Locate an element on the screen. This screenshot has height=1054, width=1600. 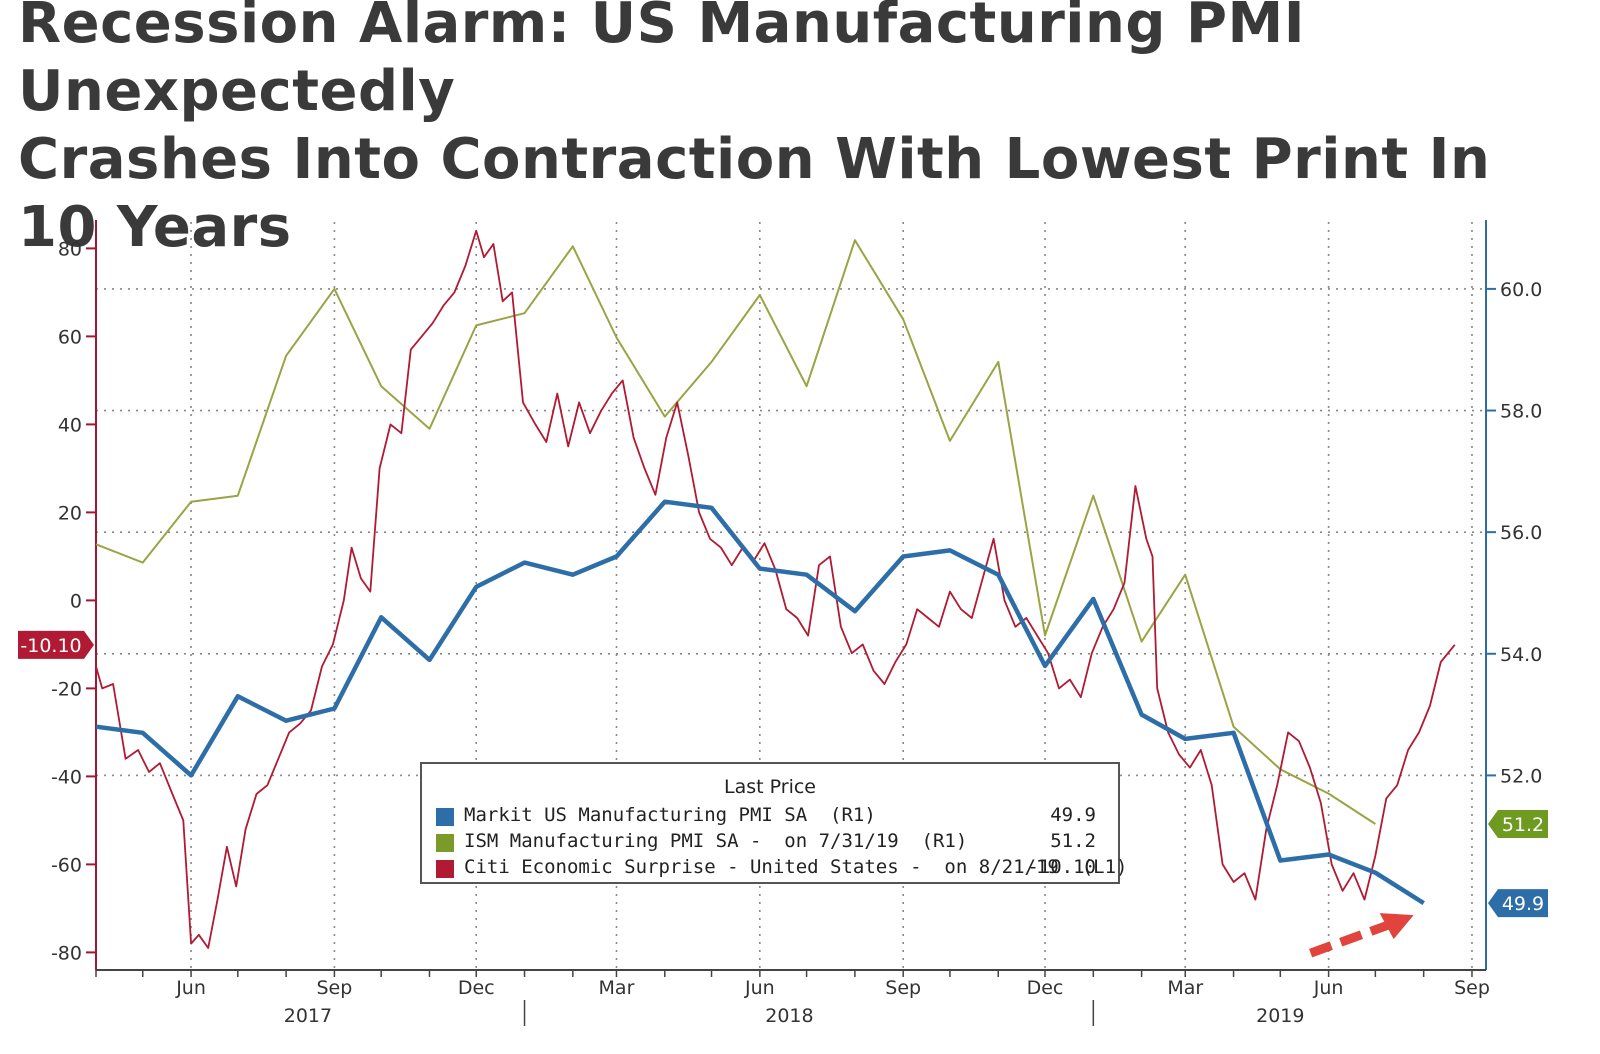
red-arrow is located at coordinates (1361, 935).